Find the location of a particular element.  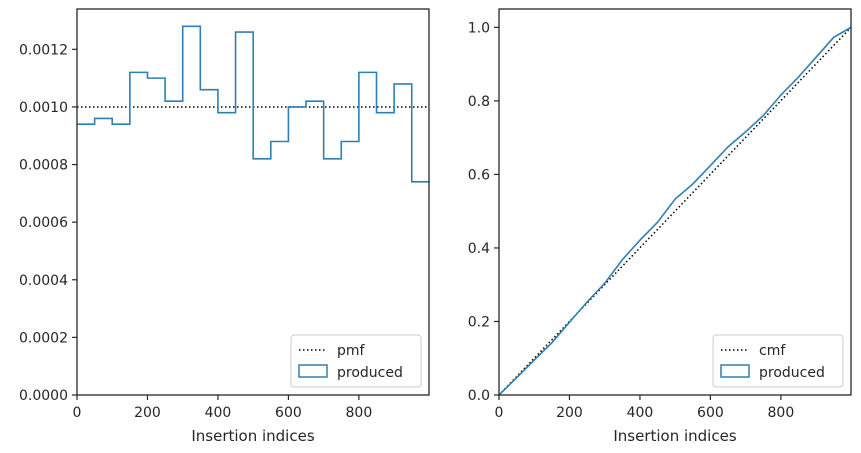

y-tick-label: 0.0000 is located at coordinates (43, 396).